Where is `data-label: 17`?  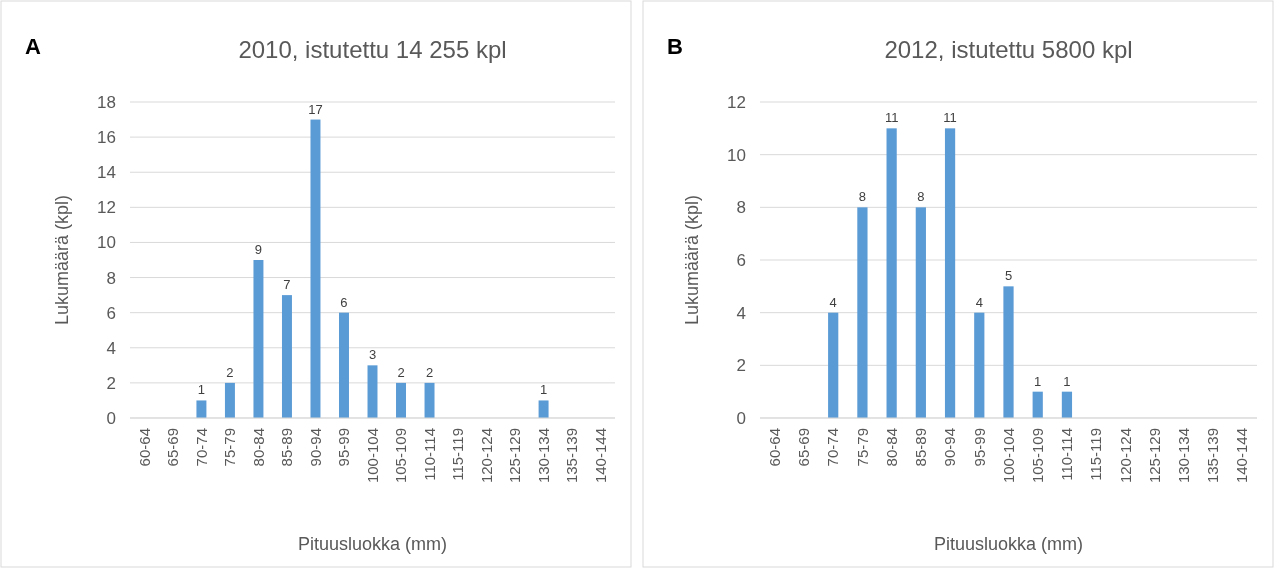
data-label: 17 is located at coordinates (315, 109).